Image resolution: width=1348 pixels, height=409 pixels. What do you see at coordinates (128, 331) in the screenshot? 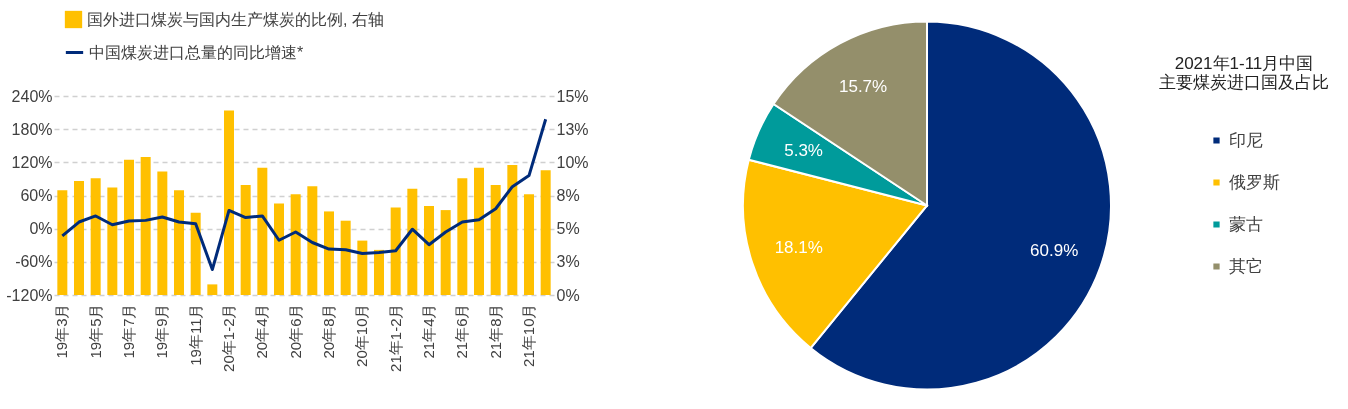
I see `x-tick-label: 19年7月` at bounding box center [128, 331].